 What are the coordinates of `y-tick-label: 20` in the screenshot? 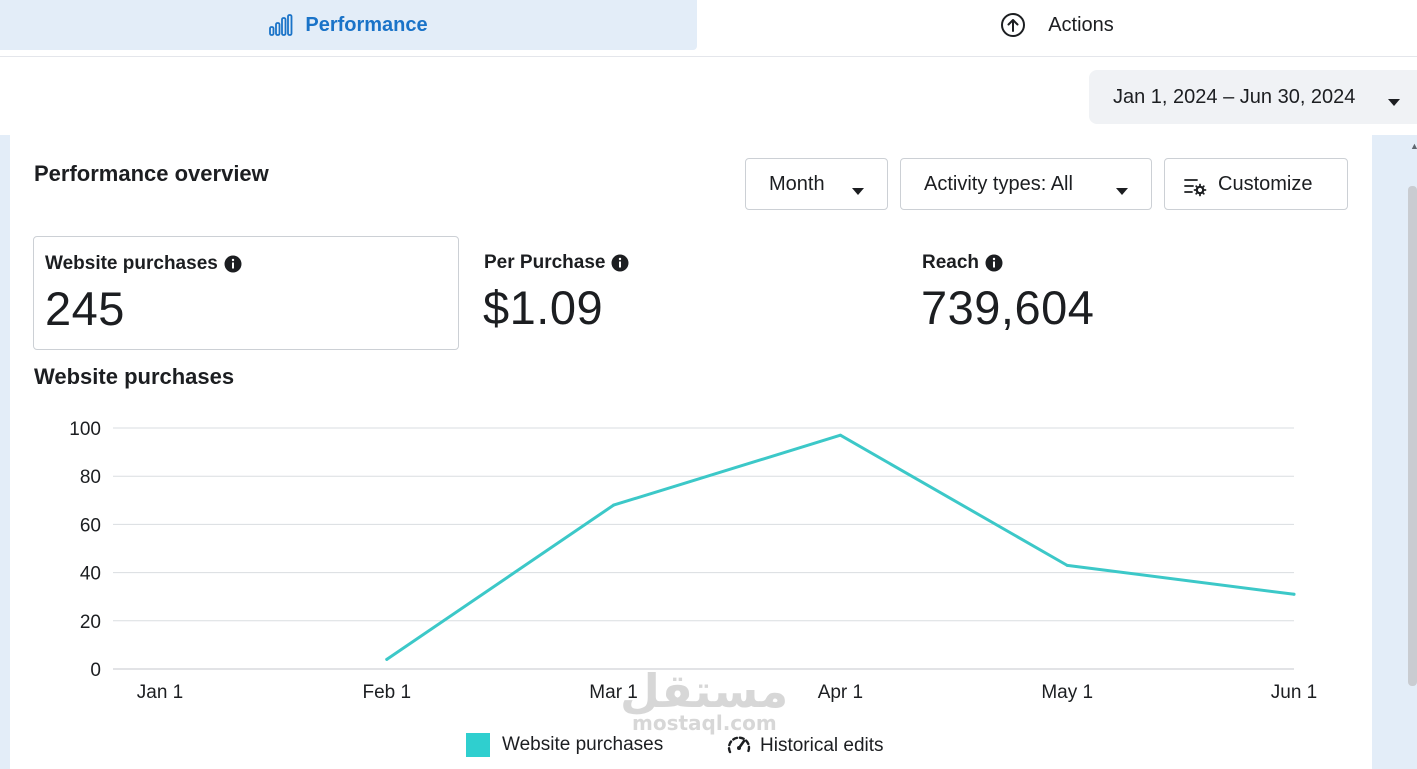 It's located at (90, 622).